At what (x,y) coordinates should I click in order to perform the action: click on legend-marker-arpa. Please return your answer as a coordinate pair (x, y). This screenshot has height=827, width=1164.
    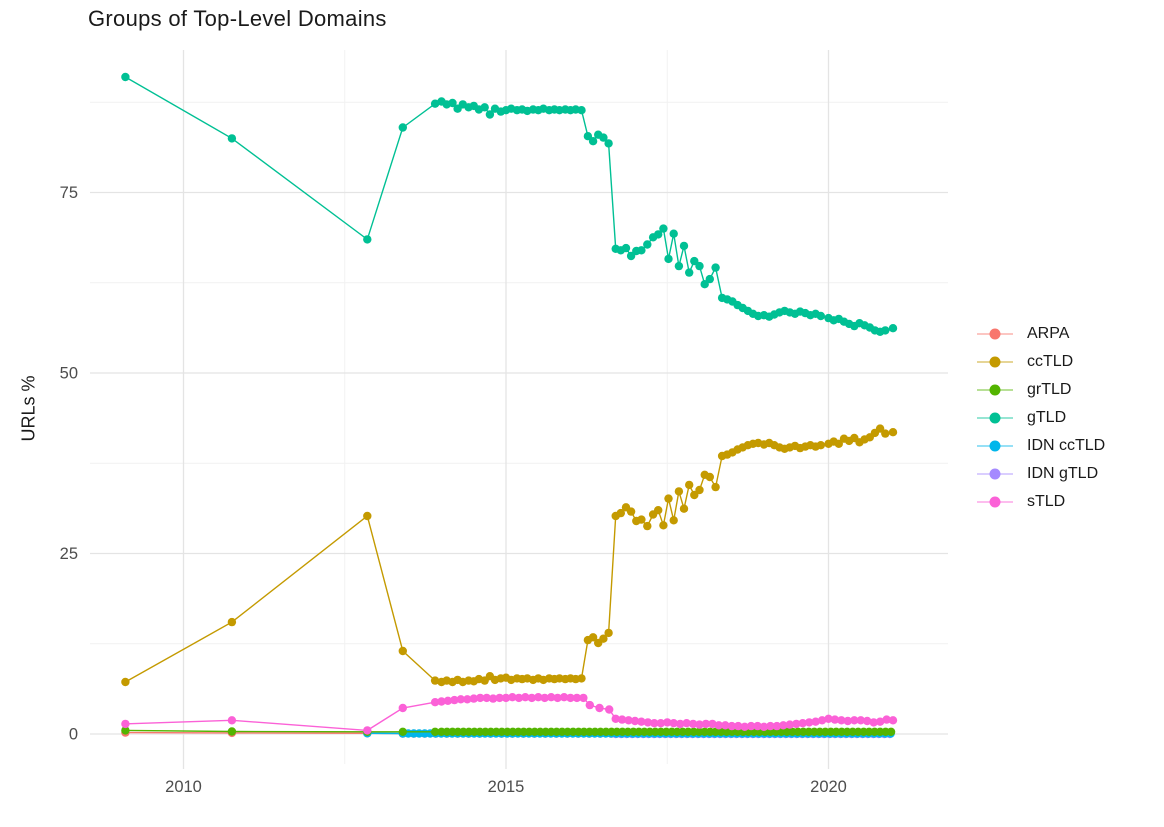
    Looking at the image, I should click on (995, 334).